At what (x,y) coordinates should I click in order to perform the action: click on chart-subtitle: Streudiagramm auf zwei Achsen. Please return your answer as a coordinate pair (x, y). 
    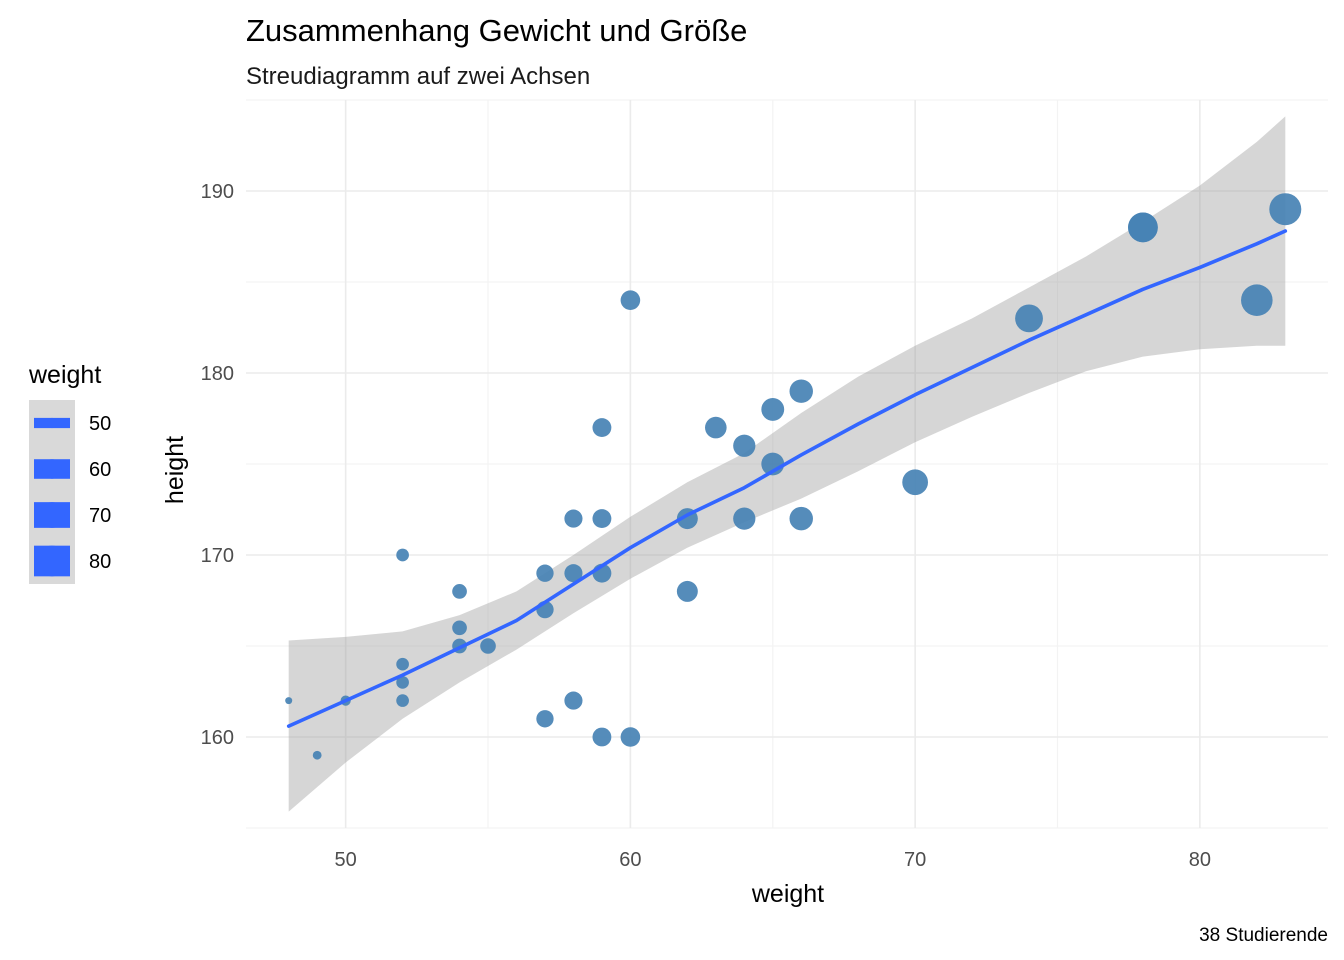
    Looking at the image, I should click on (418, 76).